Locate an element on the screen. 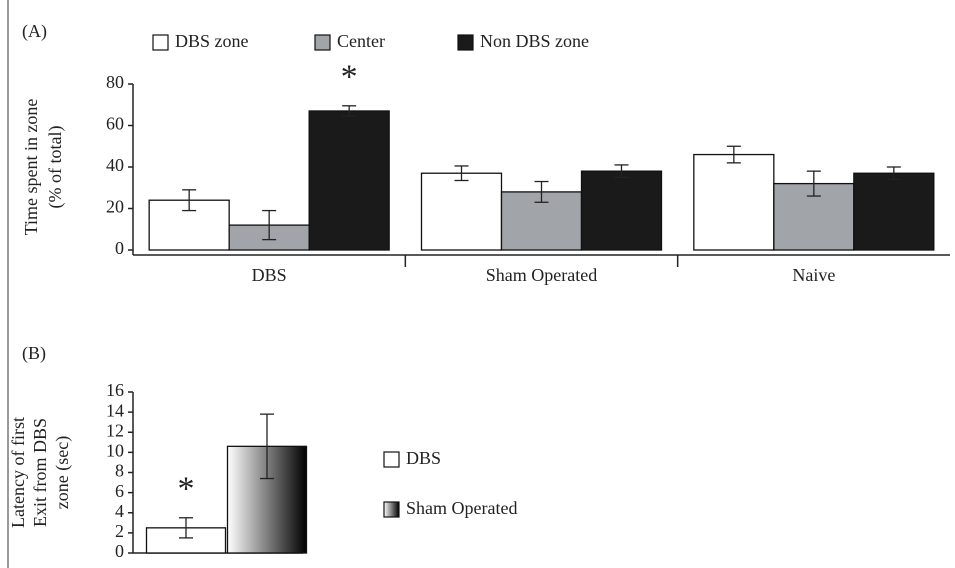 This screenshot has width=955, height=568. y-tick-label: 16 is located at coordinates (115, 390).